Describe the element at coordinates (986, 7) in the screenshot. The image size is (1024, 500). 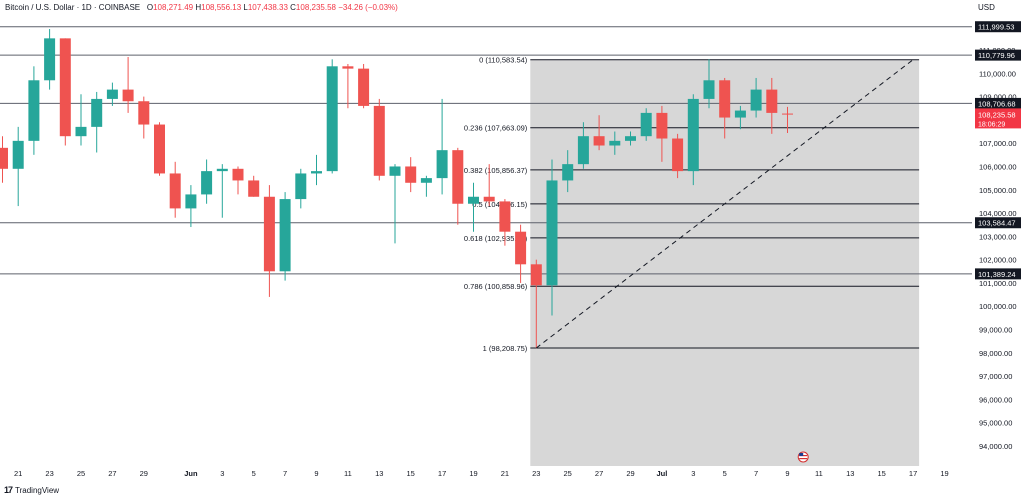
I see `currency-label: USD` at that location.